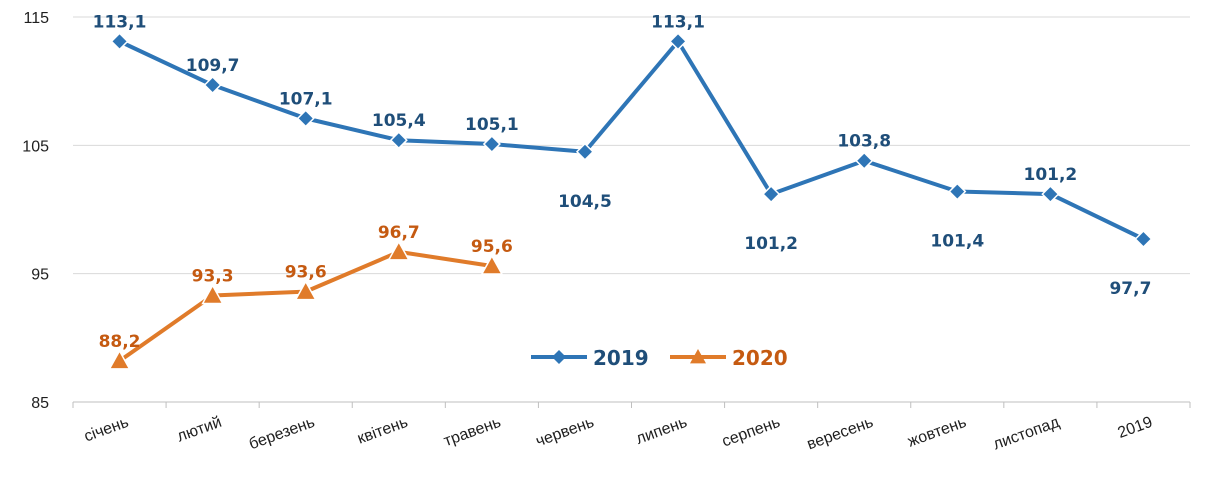 The image size is (1205, 480). What do you see at coordinates (382, 431) in the screenshot?
I see `x-tick-label: квітень` at bounding box center [382, 431].